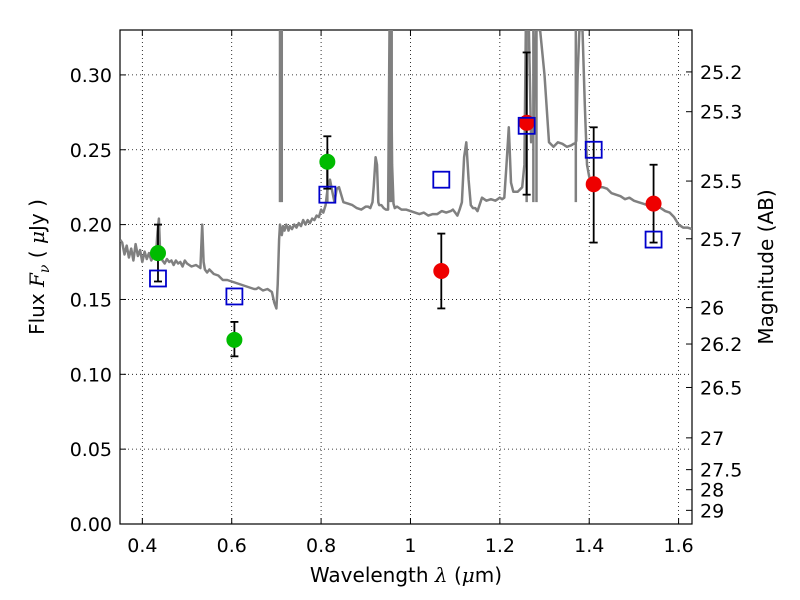  Describe the element at coordinates (721, 471) in the screenshot. I see `y2-tick-label: 27.5` at that location.